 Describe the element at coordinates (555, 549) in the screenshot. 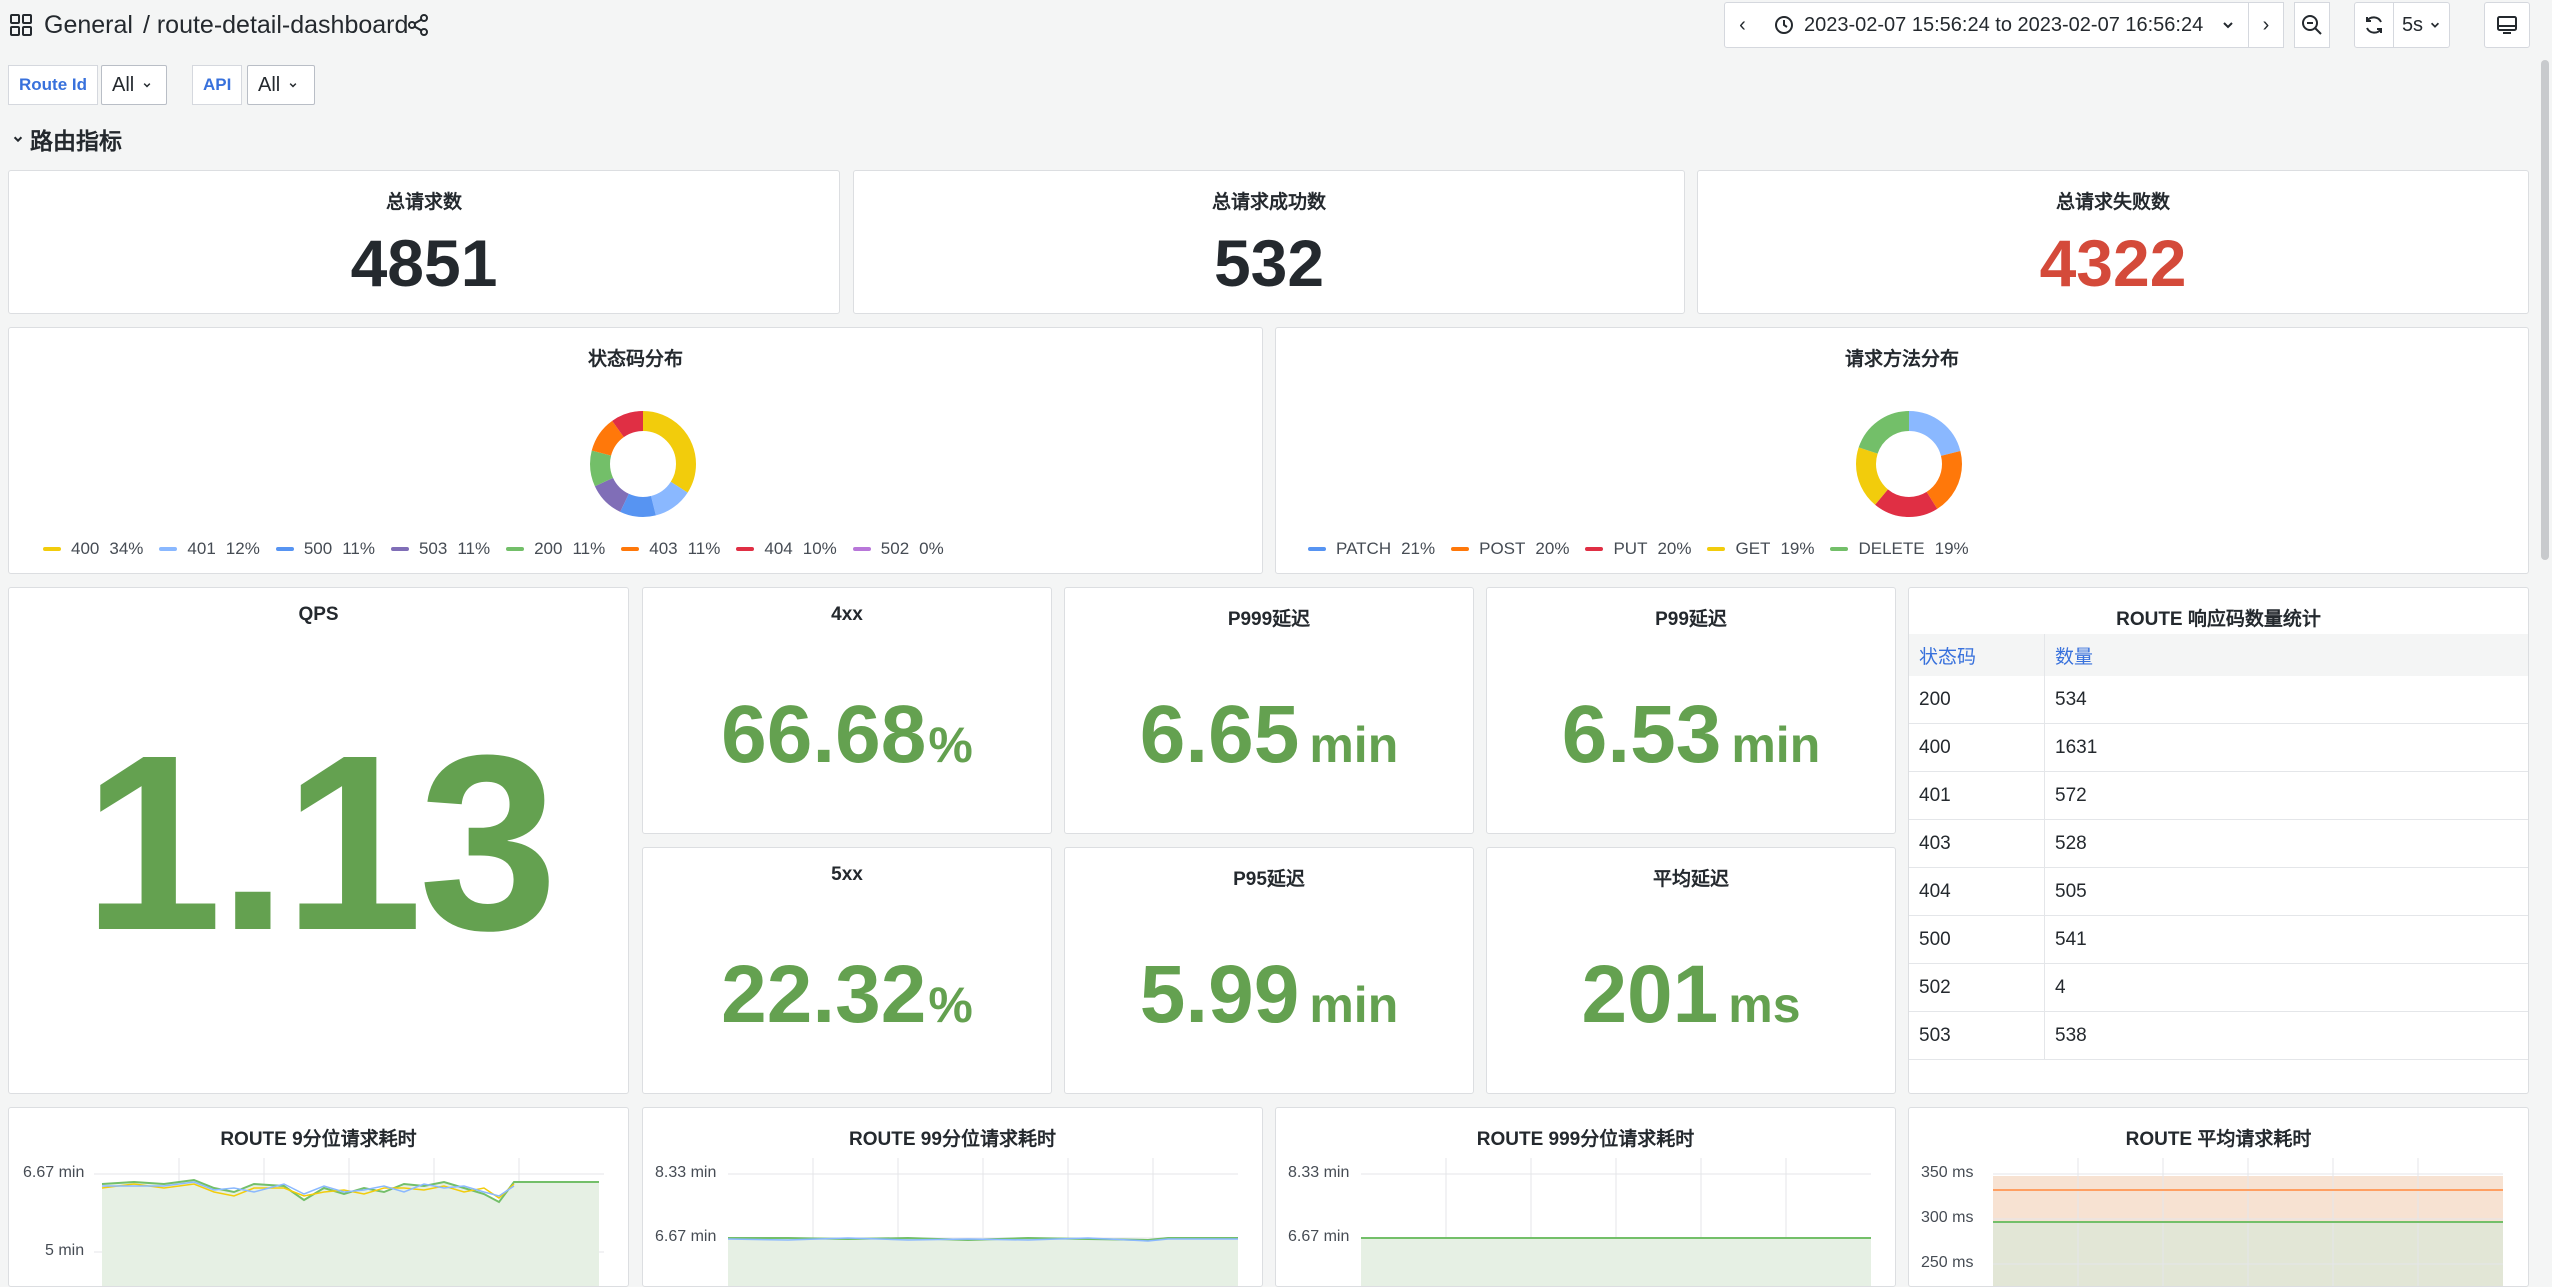

I see `legend-item: 200 11%` at that location.